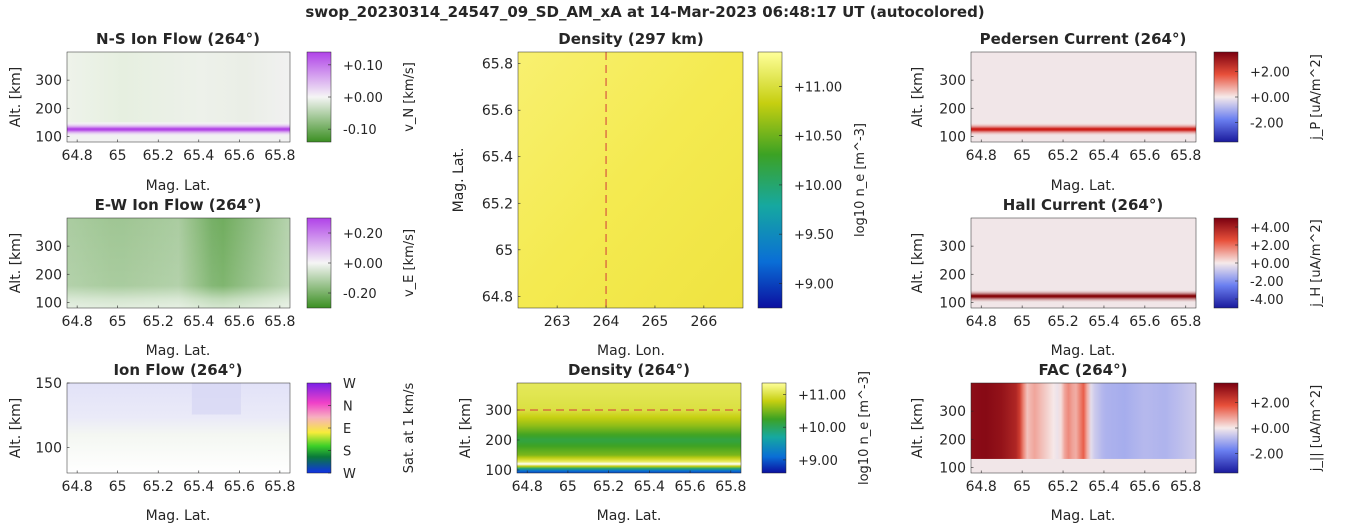  I want to click on heatmap-fade, so click(178, 263).